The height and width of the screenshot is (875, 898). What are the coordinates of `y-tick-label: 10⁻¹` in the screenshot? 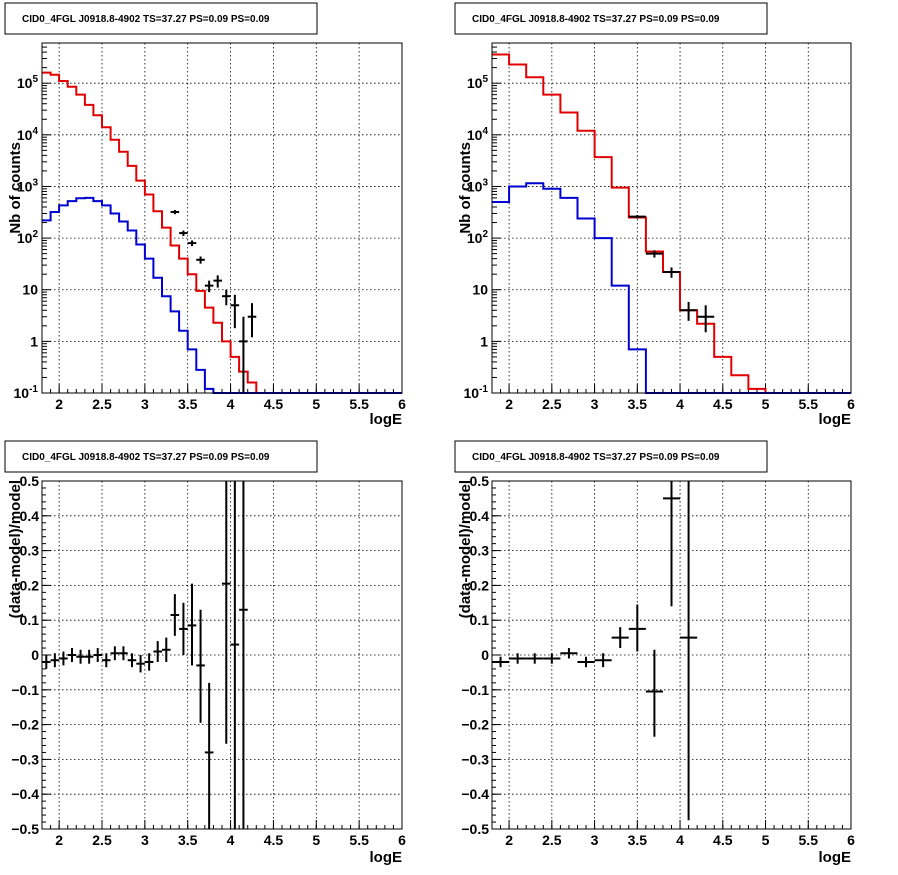 It's located at (26, 392).